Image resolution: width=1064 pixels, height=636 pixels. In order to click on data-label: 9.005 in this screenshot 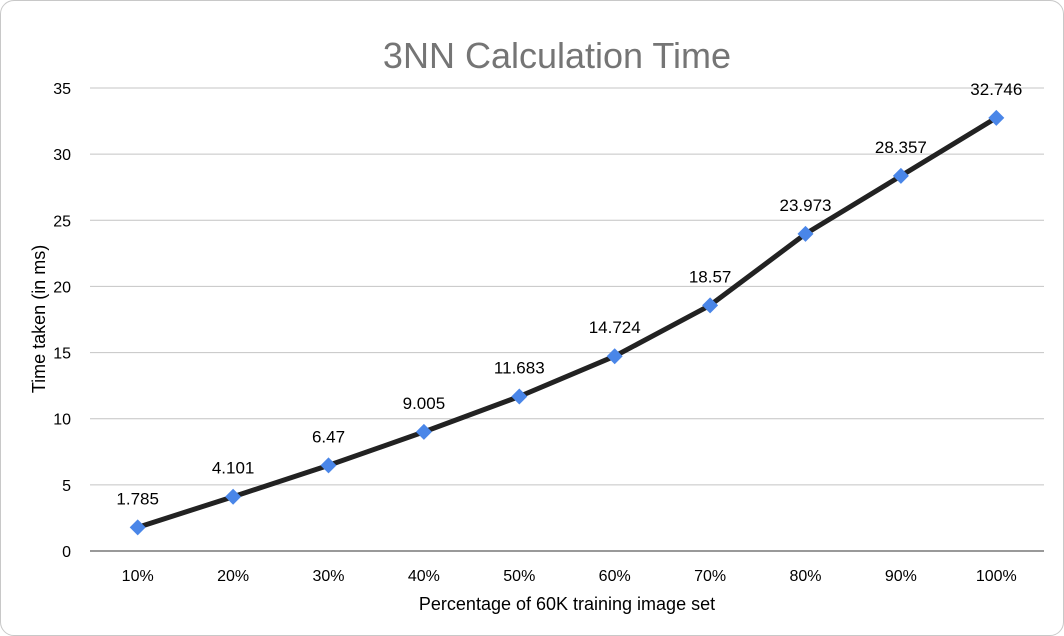, I will do `click(424, 403)`.